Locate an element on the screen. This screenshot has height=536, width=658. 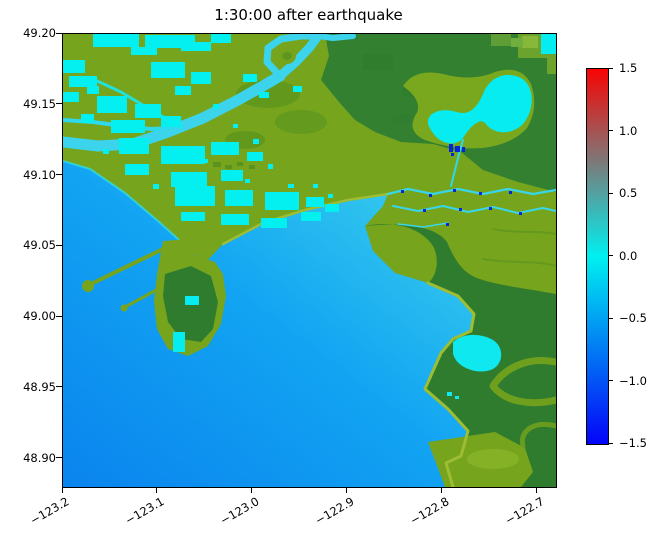
colorbar-tick-label: −0.5 is located at coordinates (633, 318).